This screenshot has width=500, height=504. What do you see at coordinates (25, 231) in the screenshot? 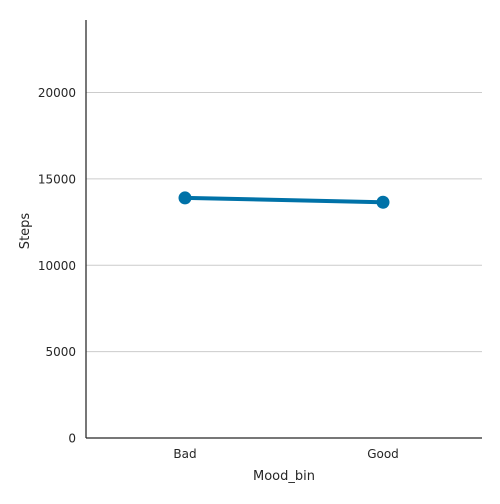
I see `y-axis-label: Steps` at bounding box center [25, 231].